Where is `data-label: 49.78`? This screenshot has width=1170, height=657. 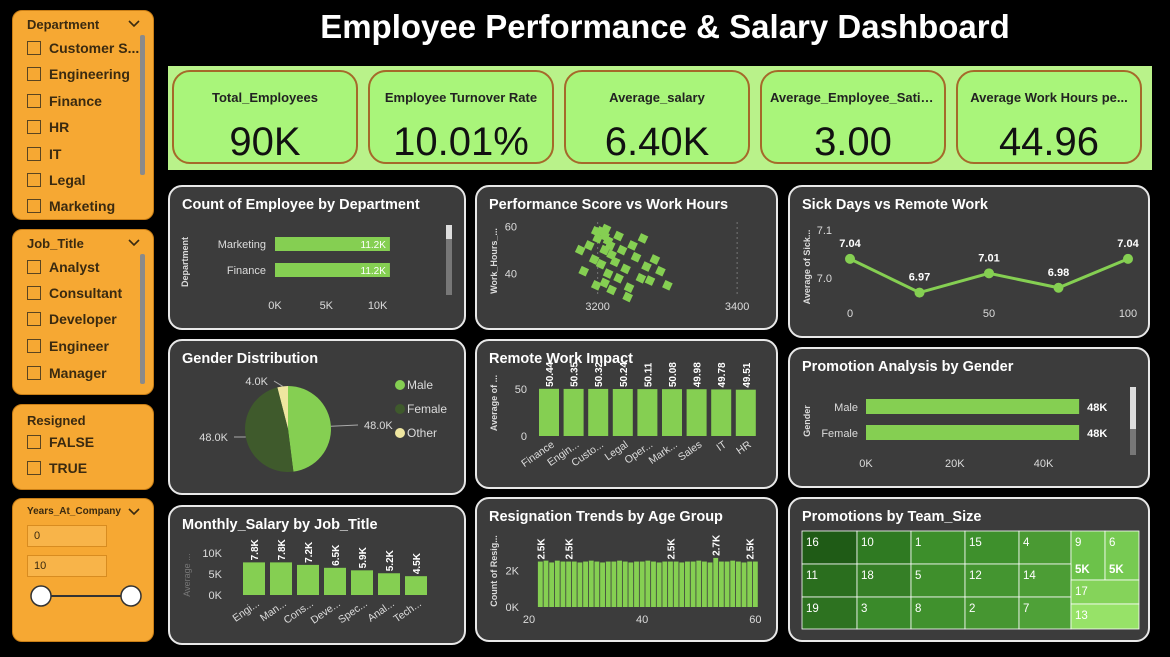
data-label: 49.78 is located at coordinates (722, 374).